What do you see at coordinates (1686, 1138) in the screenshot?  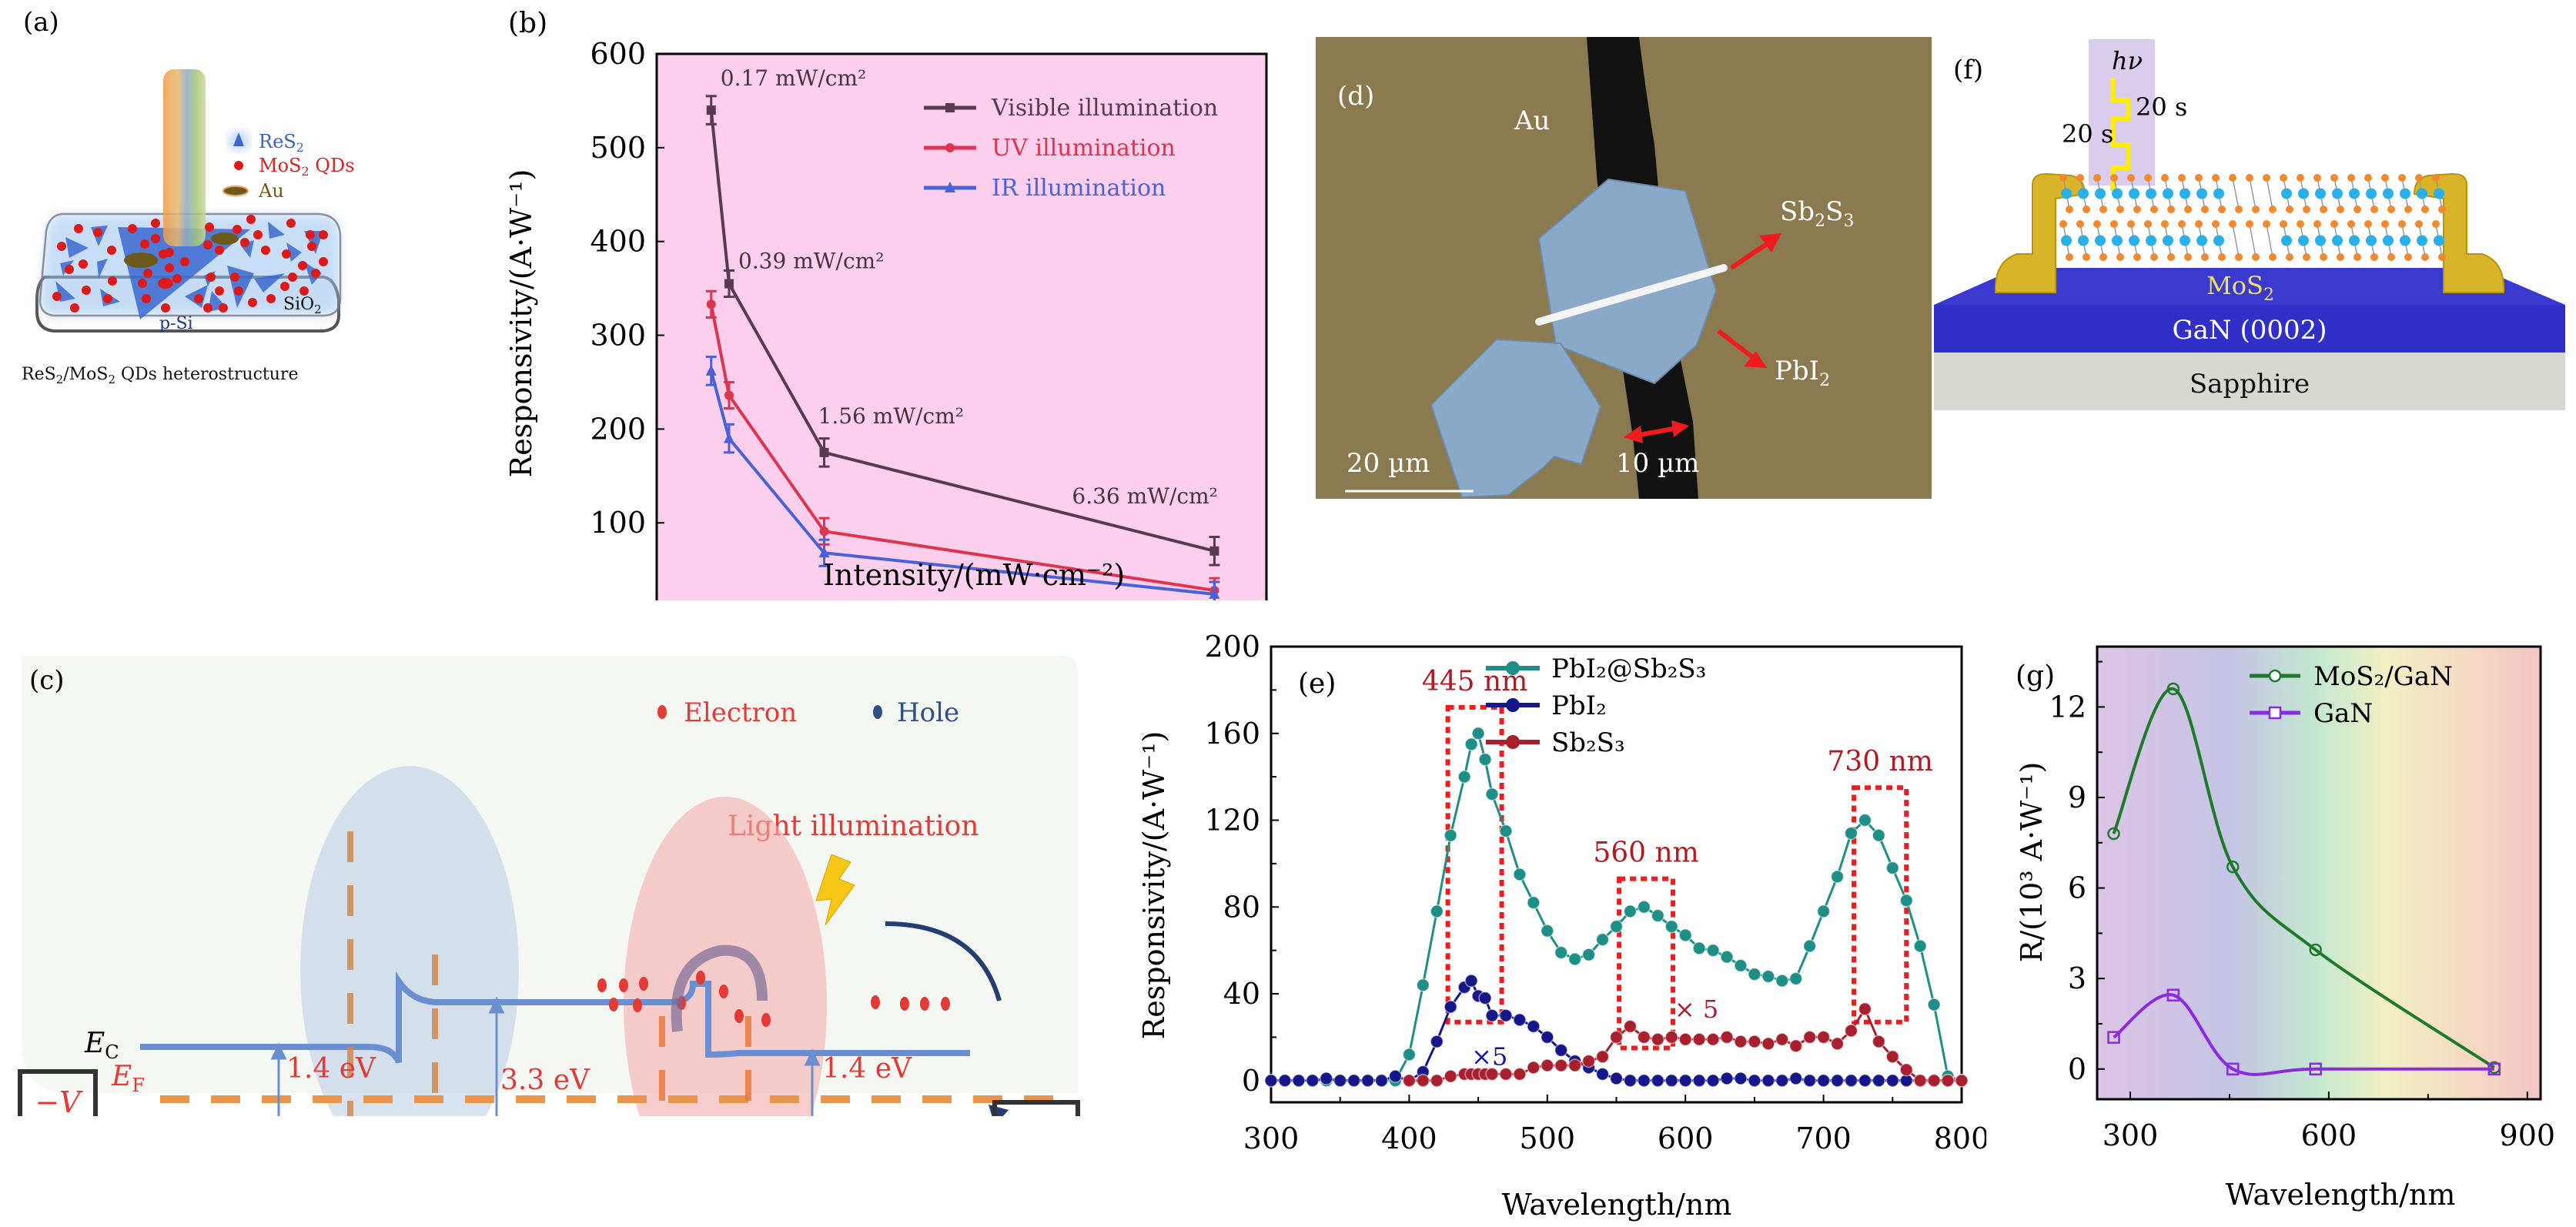 I see `e-xtick-label: 600` at bounding box center [1686, 1138].